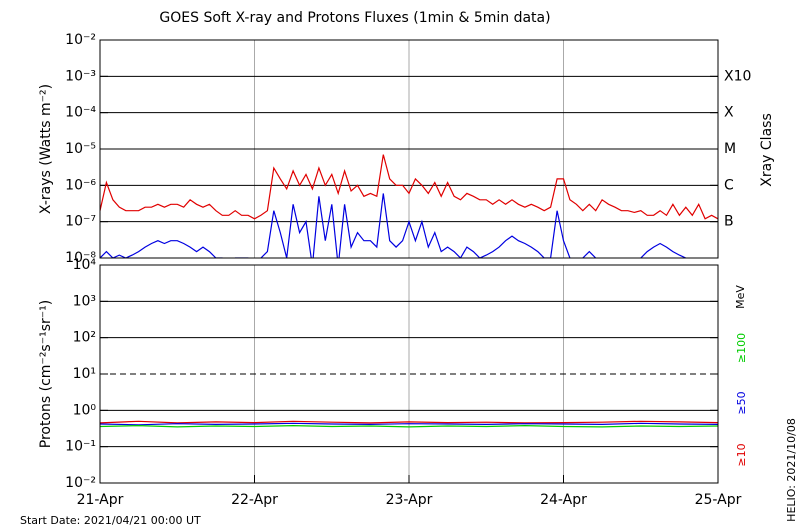  What do you see at coordinates (718, 500) in the screenshot?
I see `x-tick-label: 25-Apr` at bounding box center [718, 500].